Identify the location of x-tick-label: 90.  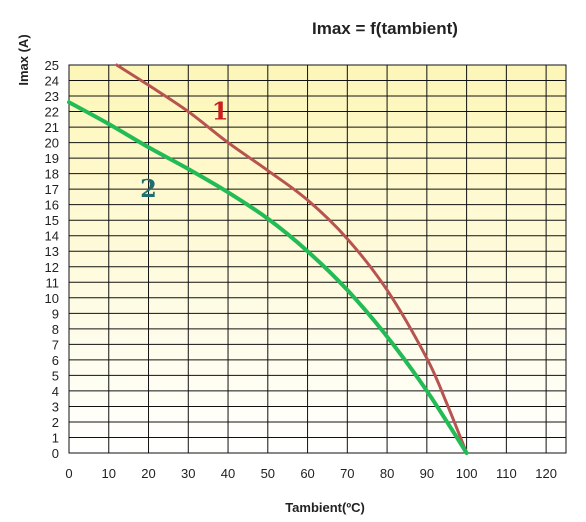
(427, 473).